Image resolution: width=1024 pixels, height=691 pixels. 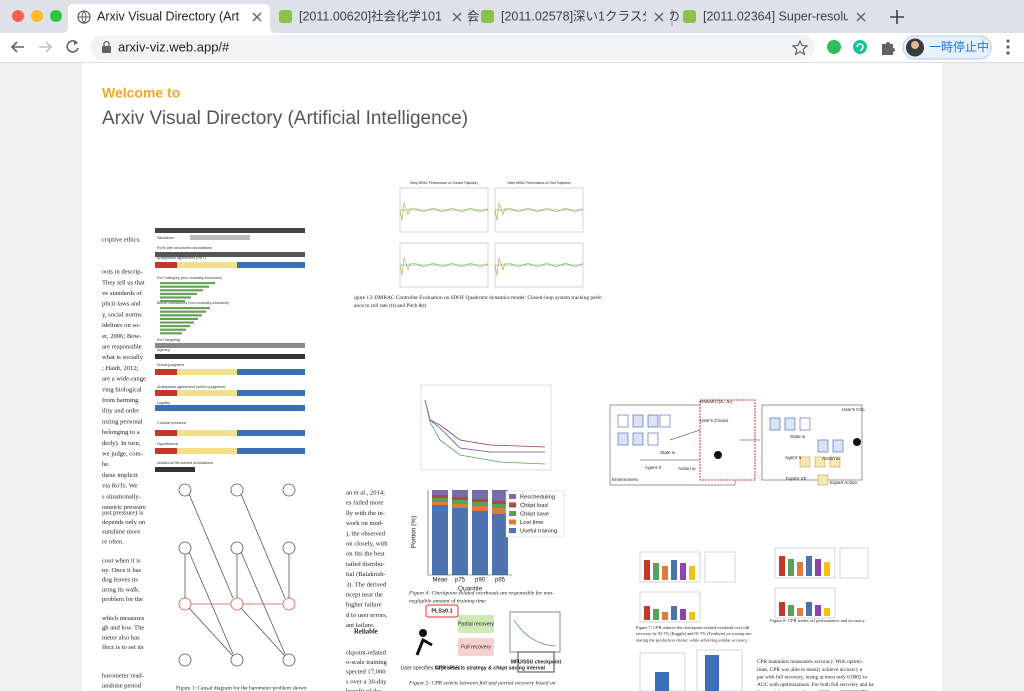 I want to click on tab-title: [2011.02364] Super-resolution, so click(x=786, y=16).